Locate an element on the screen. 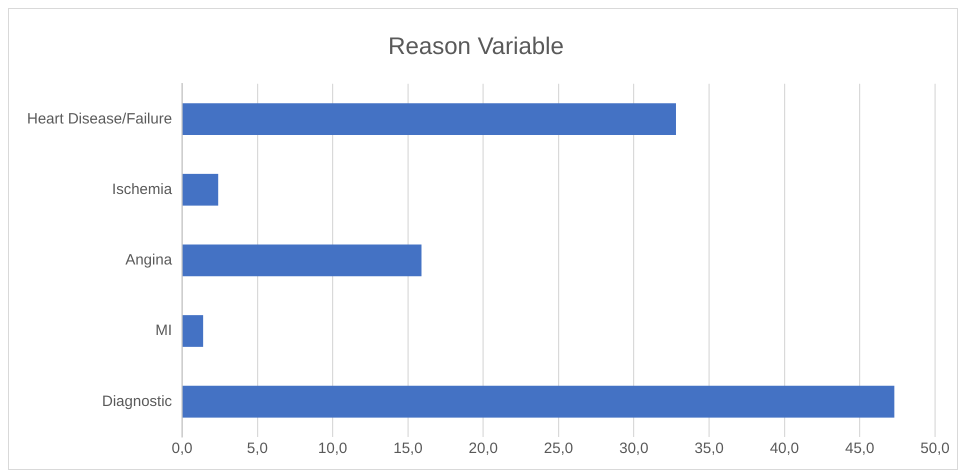 The image size is (966, 472). y-tick-label: Angina is located at coordinates (149, 260).